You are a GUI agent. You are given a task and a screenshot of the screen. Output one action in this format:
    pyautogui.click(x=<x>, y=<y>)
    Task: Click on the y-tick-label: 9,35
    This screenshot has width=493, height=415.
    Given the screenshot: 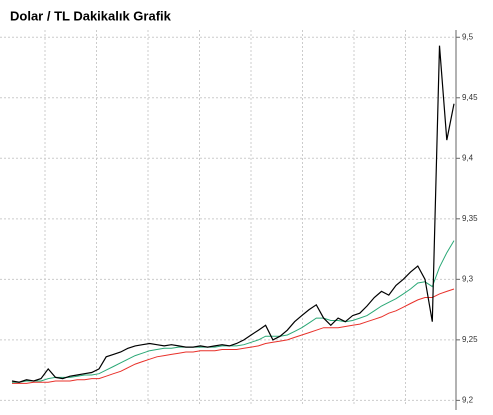 What is the action you would take?
    pyautogui.click(x=470, y=218)
    